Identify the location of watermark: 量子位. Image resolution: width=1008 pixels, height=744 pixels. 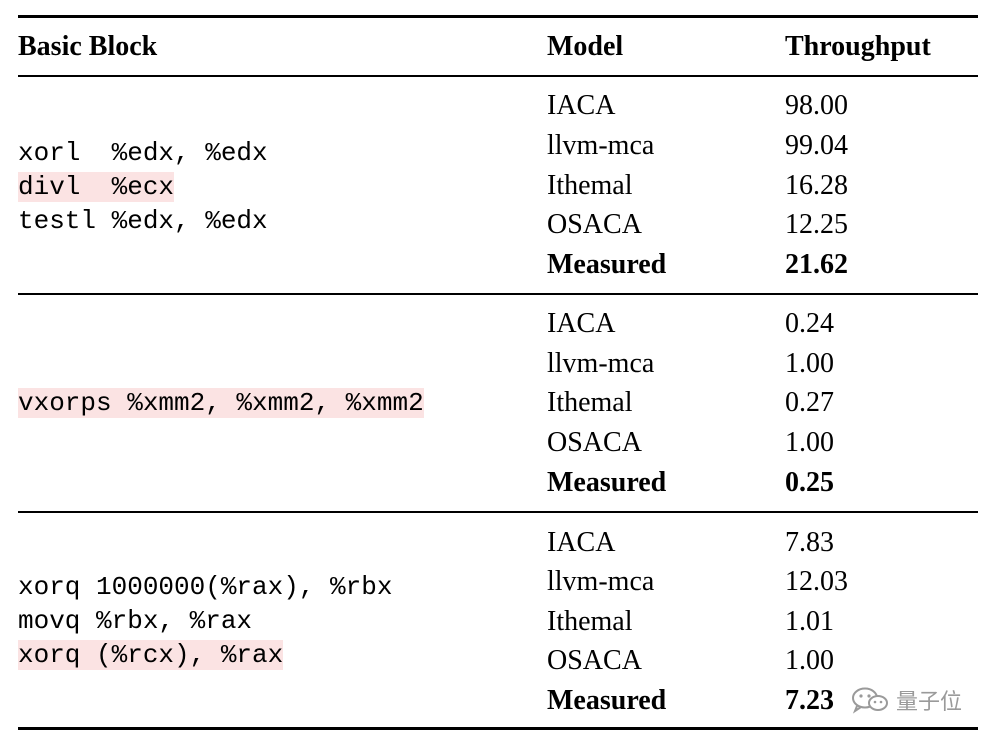
(906, 700).